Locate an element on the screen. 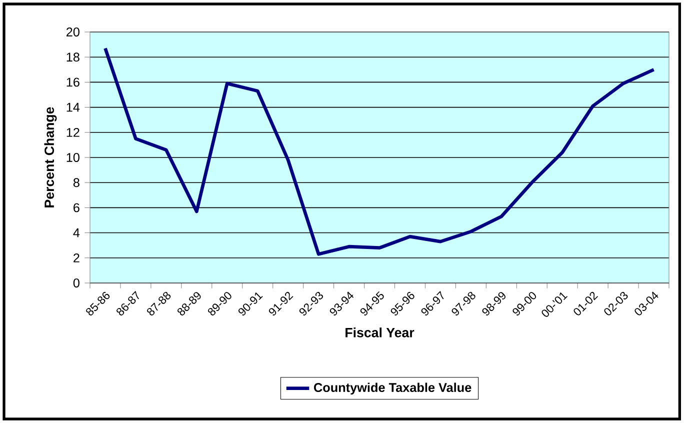 This screenshot has width=685, height=423. legend-label: Countywide Taxable Value is located at coordinates (393, 388).